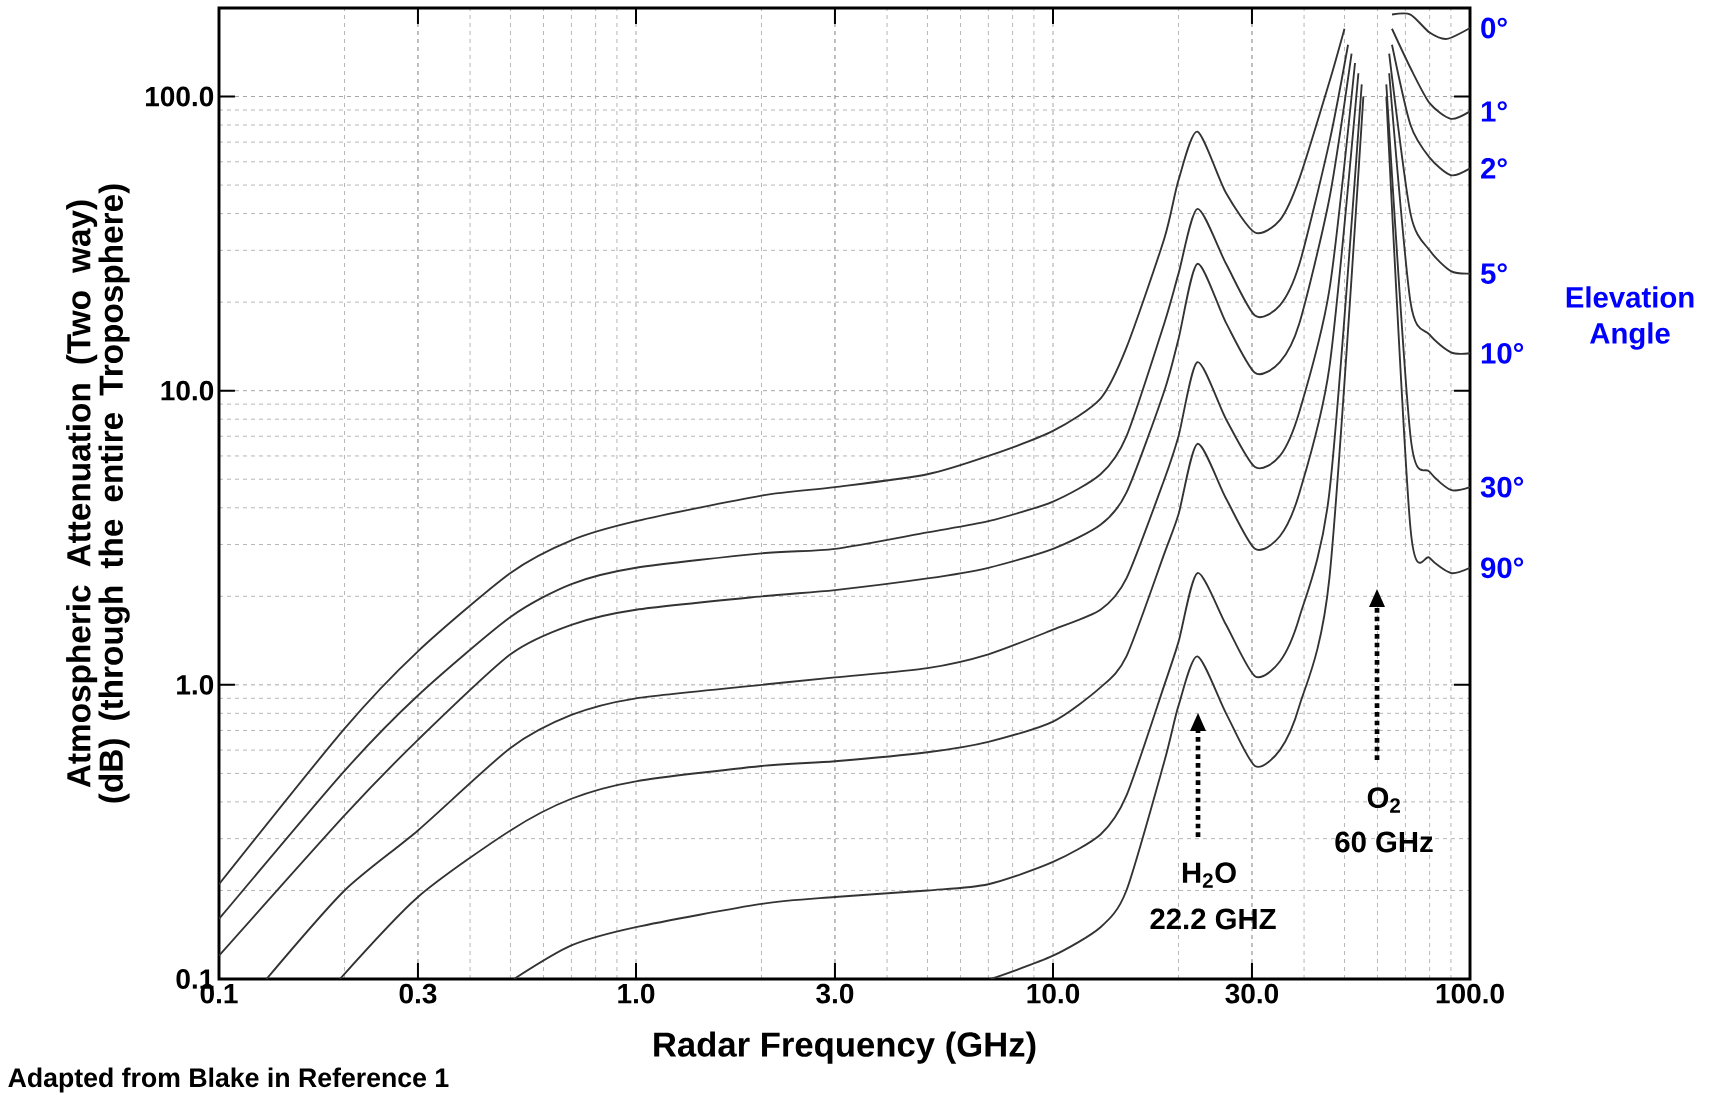 The width and height of the screenshot is (1726, 1095). Describe the element at coordinates (1470, 993) in the screenshot. I see `x-tick-label: 100.0` at that location.